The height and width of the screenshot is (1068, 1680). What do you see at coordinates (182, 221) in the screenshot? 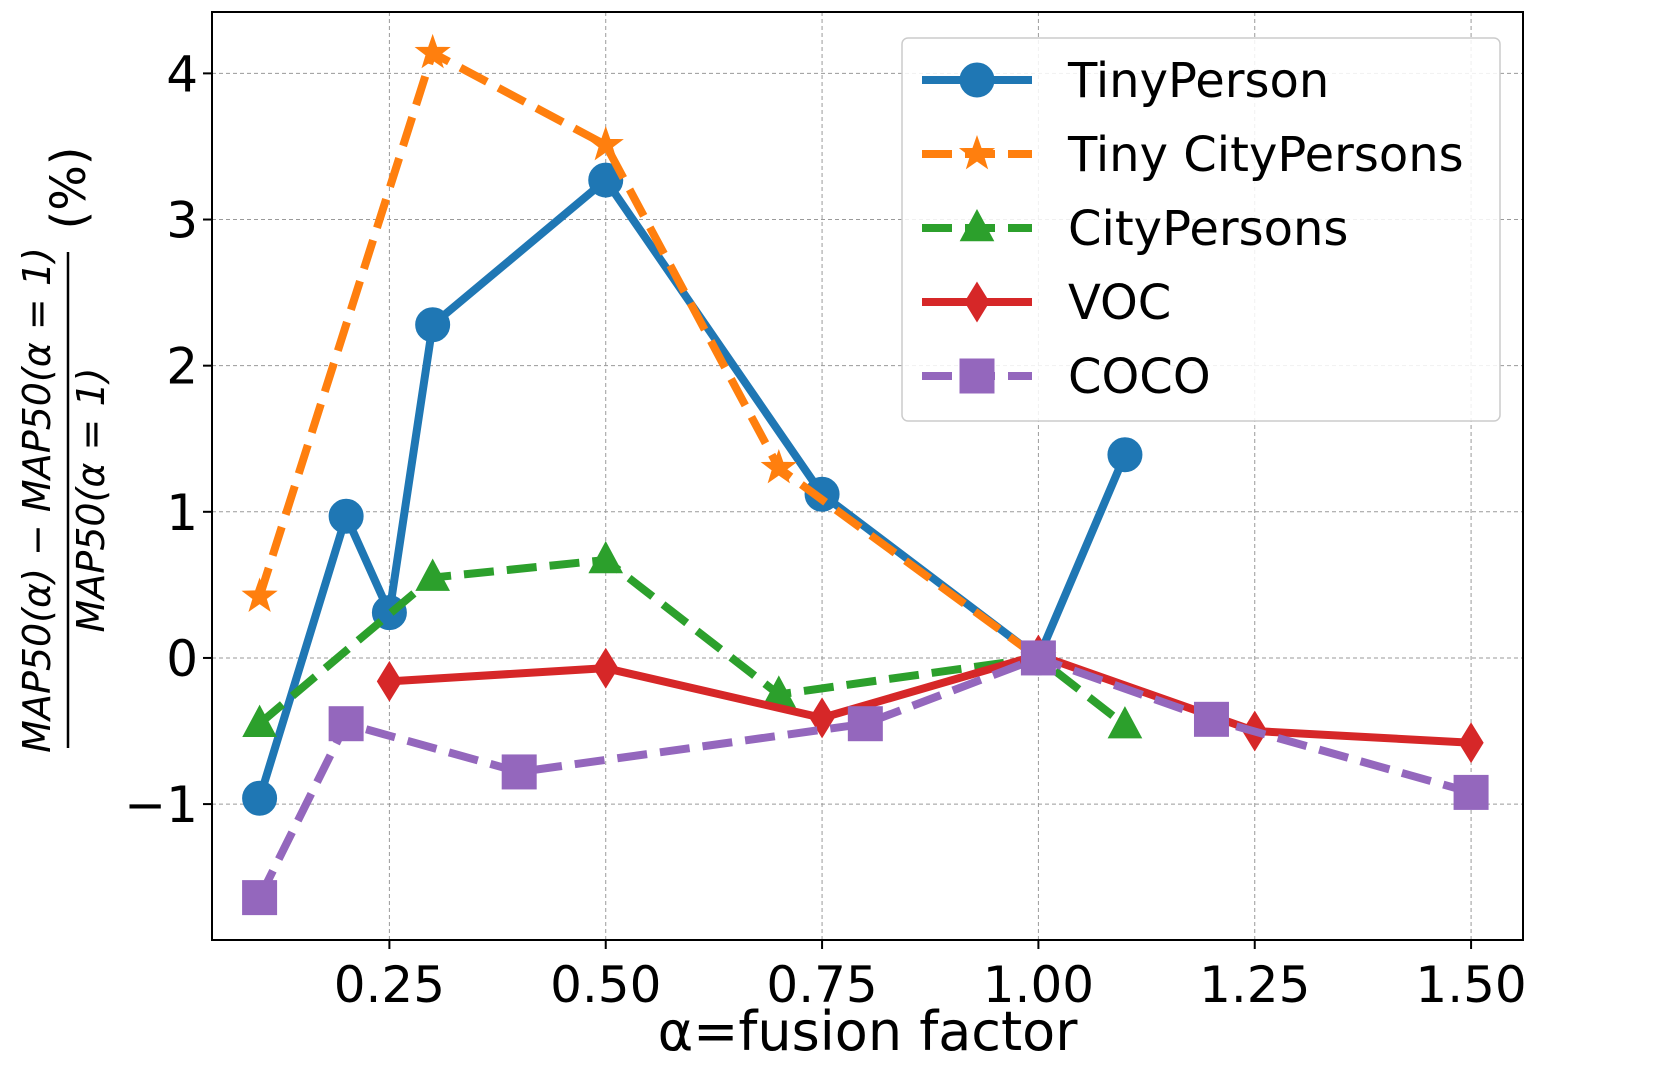
I see `y-tick-label: 3` at bounding box center [182, 221].